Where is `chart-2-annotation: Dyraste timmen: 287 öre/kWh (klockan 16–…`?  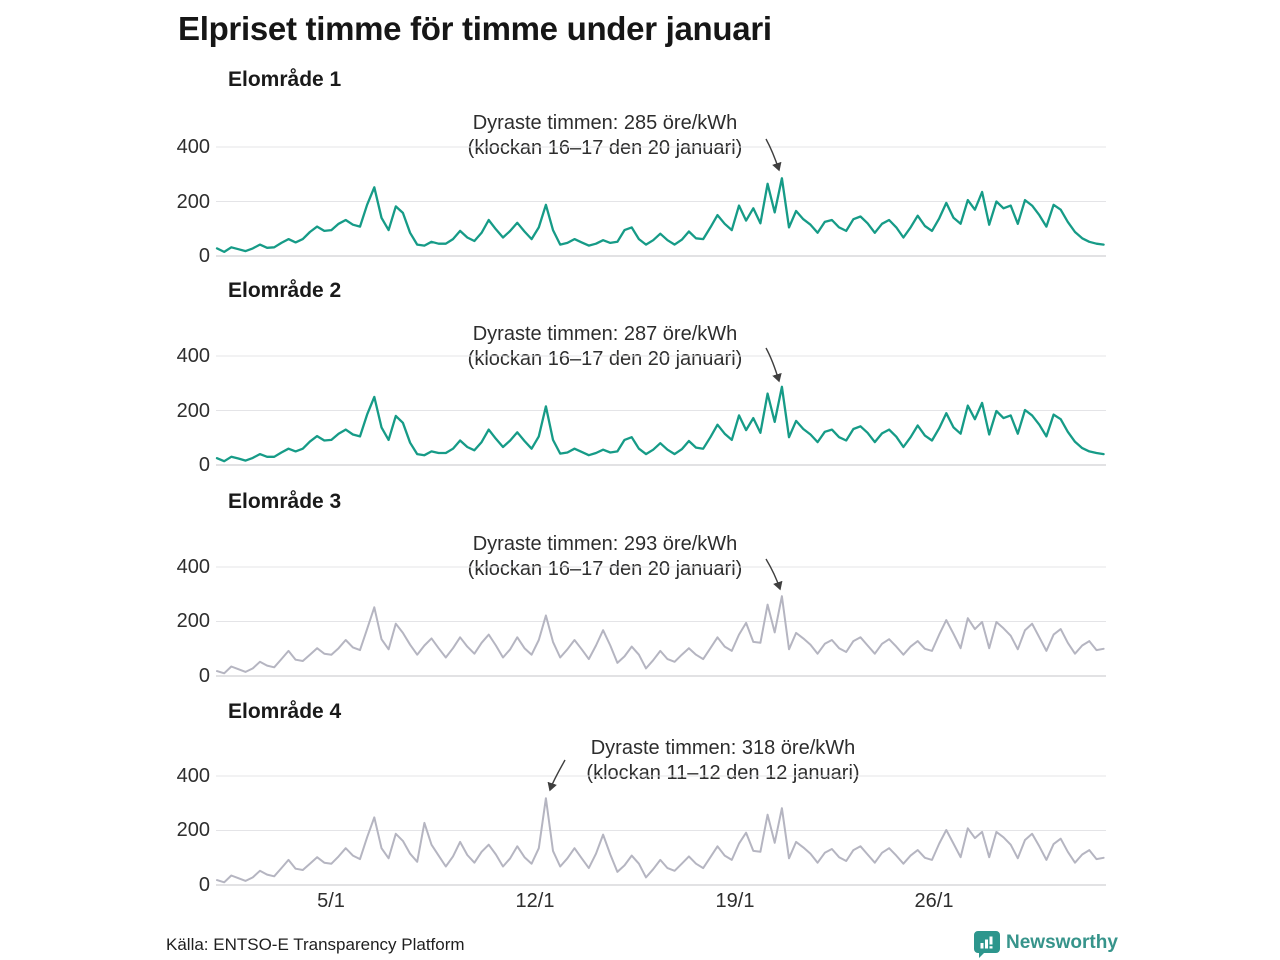 chart-2-annotation: Dyraste timmen: 287 öre/kWh (klockan 16–… is located at coordinates (605, 347).